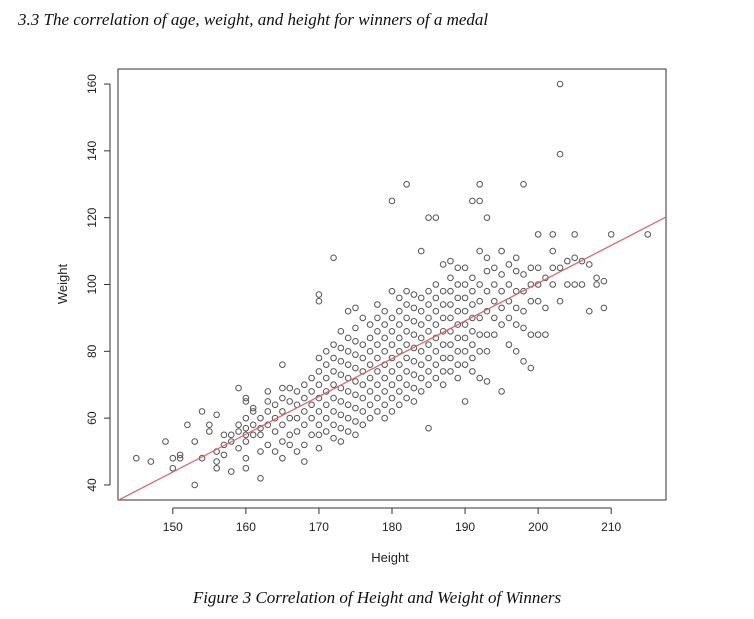  Describe the element at coordinates (246, 527) in the screenshot. I see `x-tick-label: 160` at that location.